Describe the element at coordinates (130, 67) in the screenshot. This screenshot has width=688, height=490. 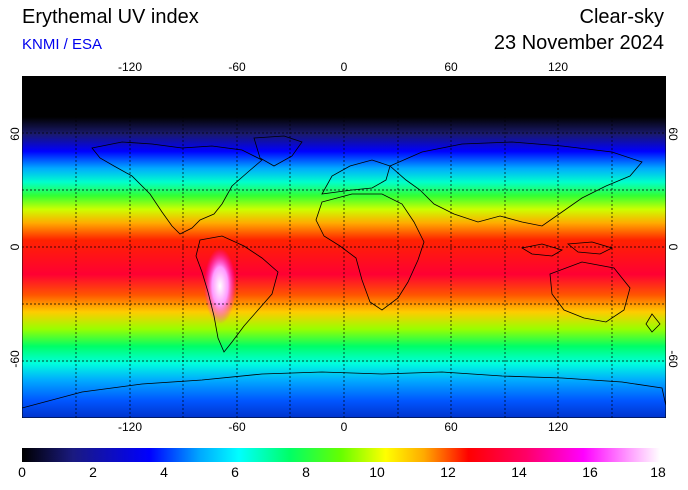
I see `lon-label-top: -120` at that location.